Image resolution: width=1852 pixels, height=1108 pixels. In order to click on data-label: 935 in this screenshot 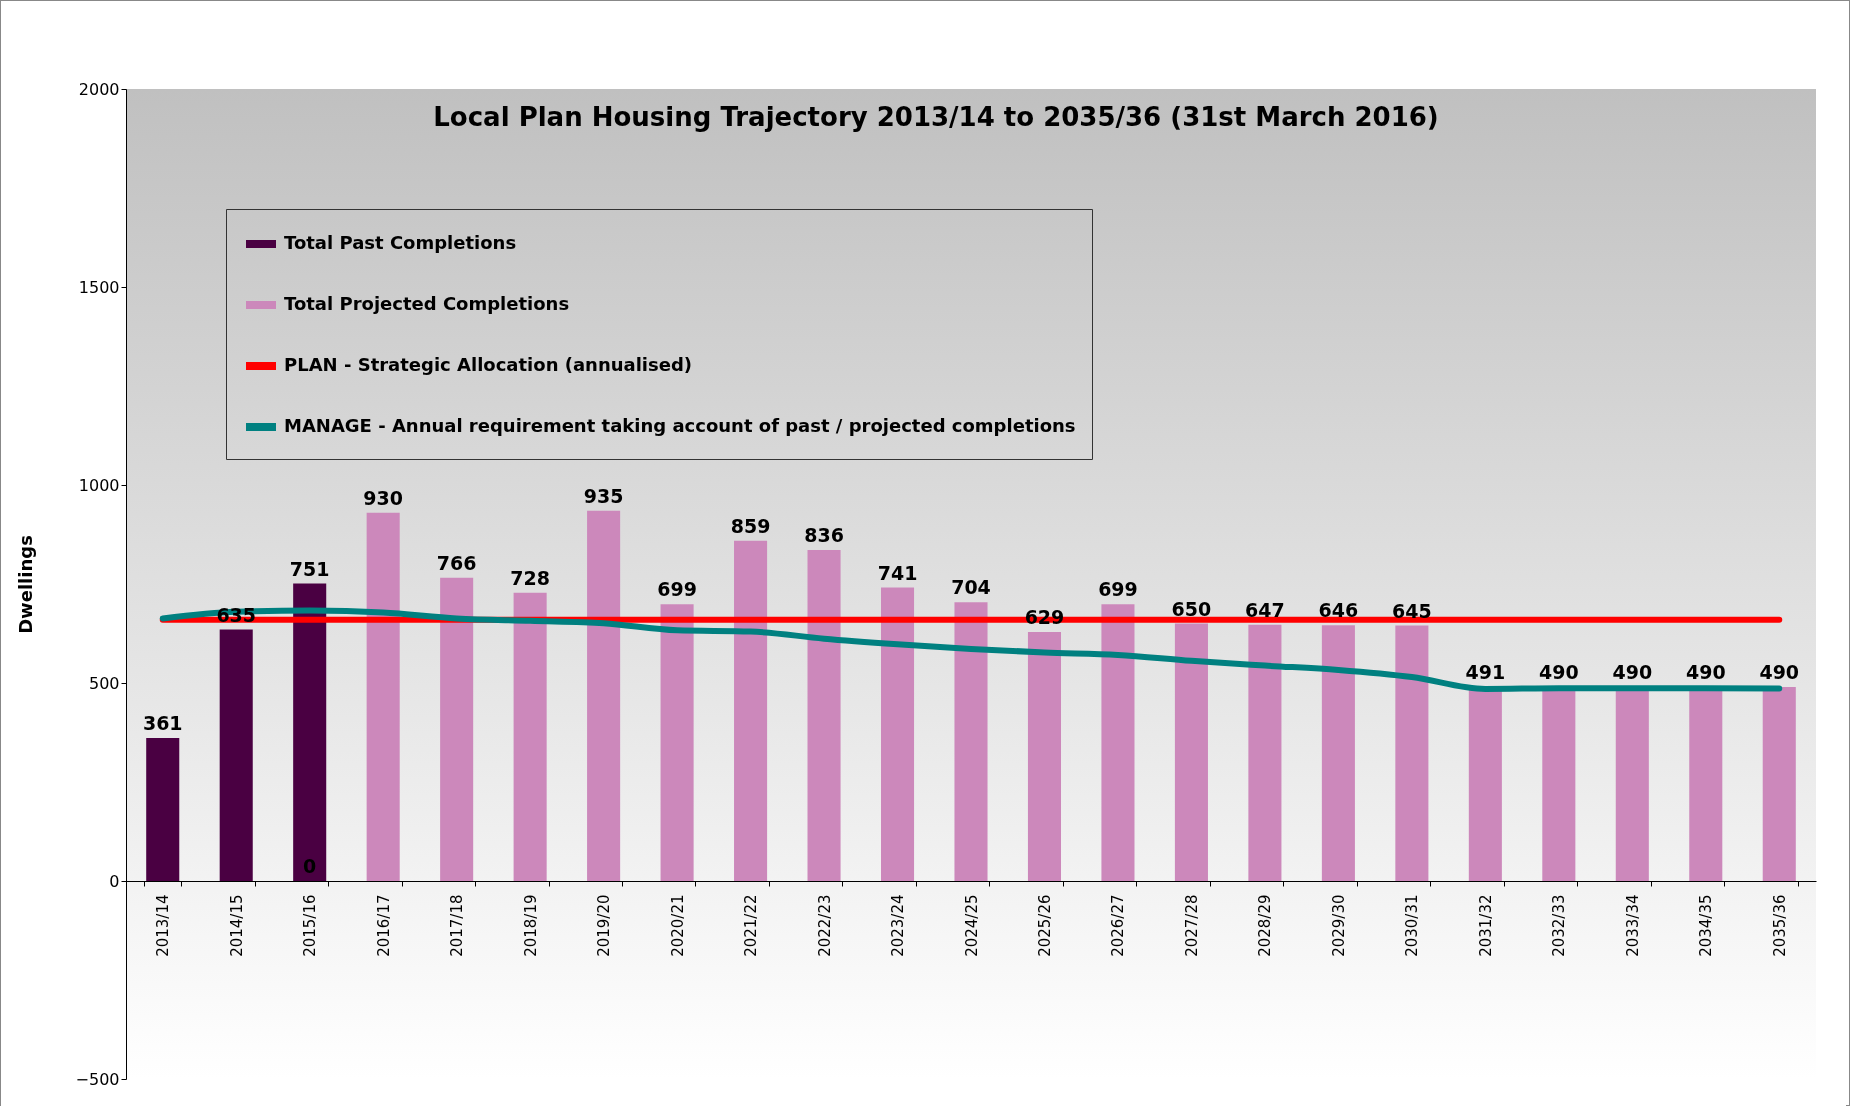, I will do `click(603, 495)`.